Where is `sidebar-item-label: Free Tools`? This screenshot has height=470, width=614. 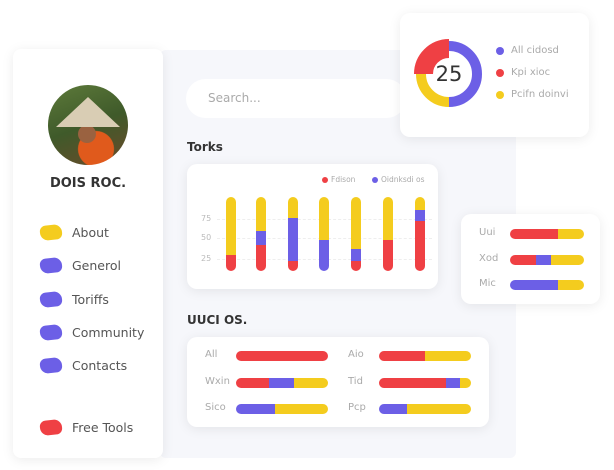
sidebar-item-label: Free Tools is located at coordinates (103, 427).